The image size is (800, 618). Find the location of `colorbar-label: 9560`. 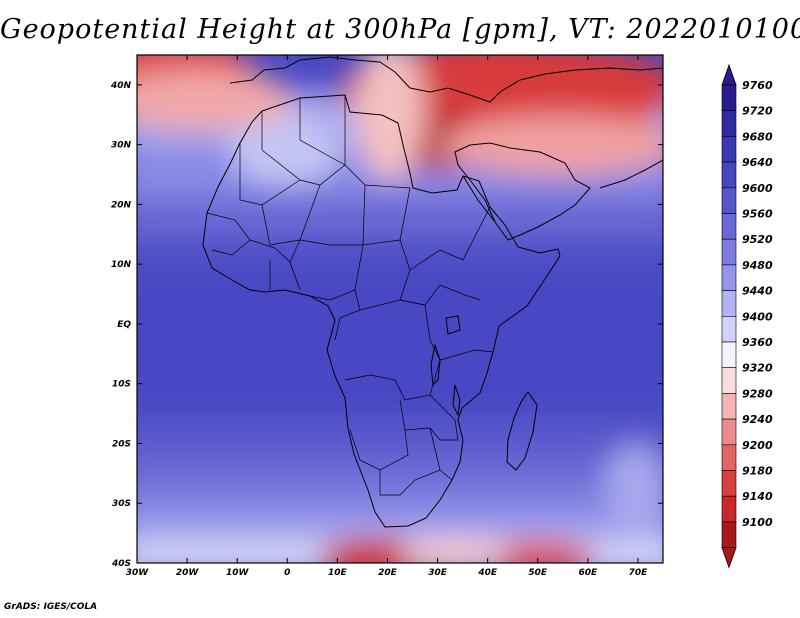

colorbar-label: 9560 is located at coordinates (757, 214).